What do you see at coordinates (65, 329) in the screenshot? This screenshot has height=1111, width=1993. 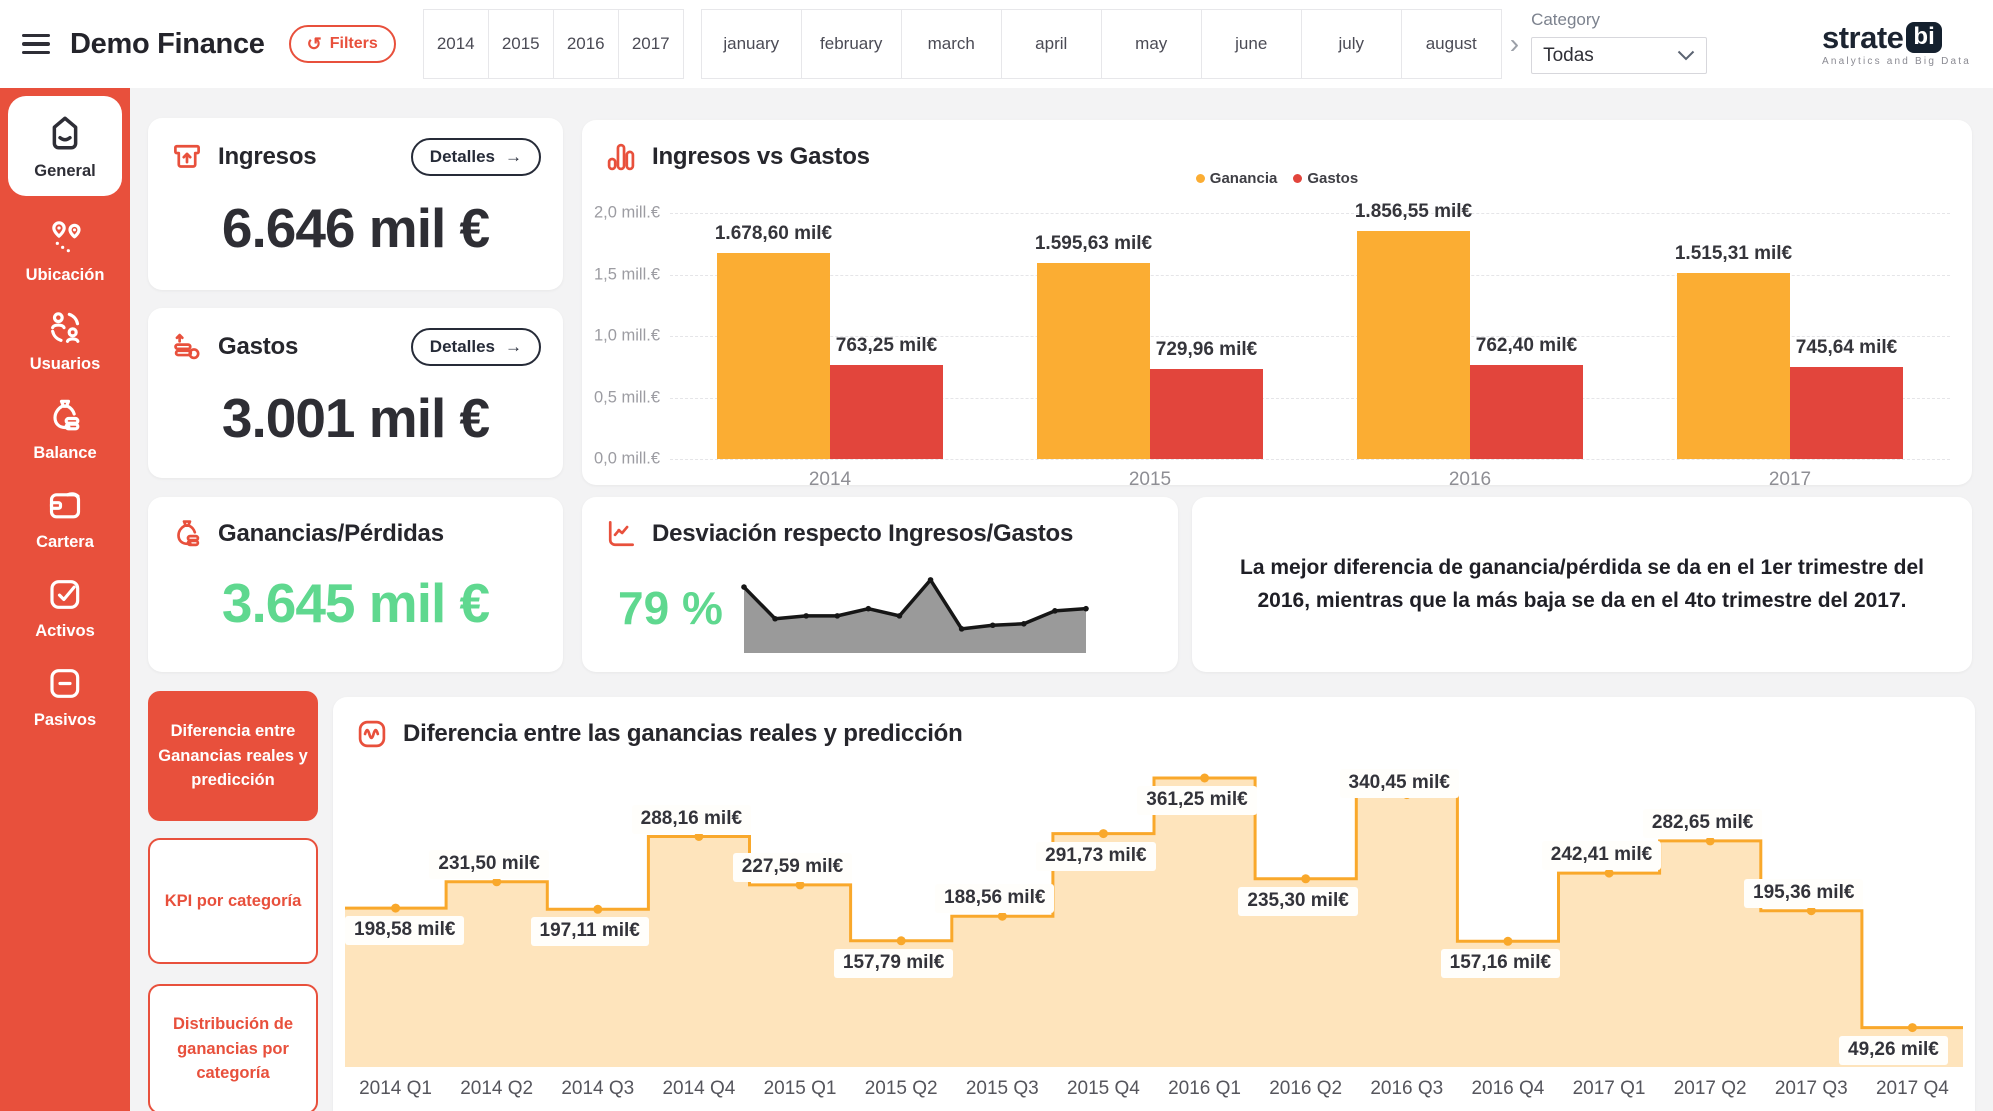 I see `users-sync-icon` at bounding box center [65, 329].